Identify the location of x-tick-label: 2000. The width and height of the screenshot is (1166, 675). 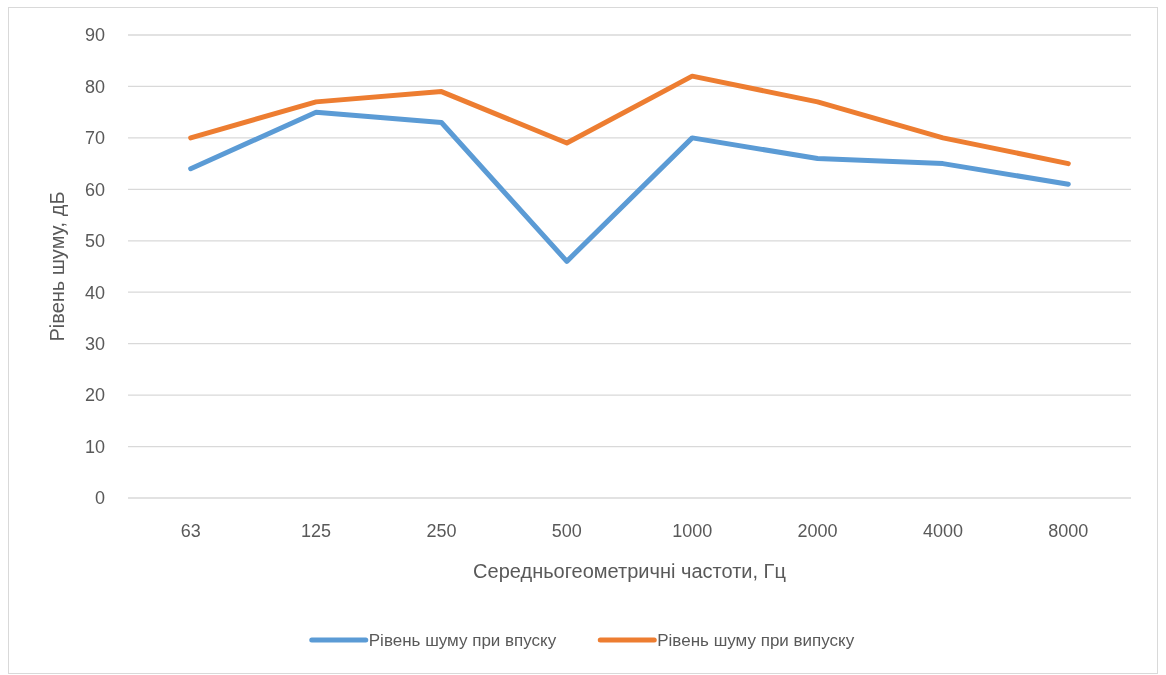
(817, 531).